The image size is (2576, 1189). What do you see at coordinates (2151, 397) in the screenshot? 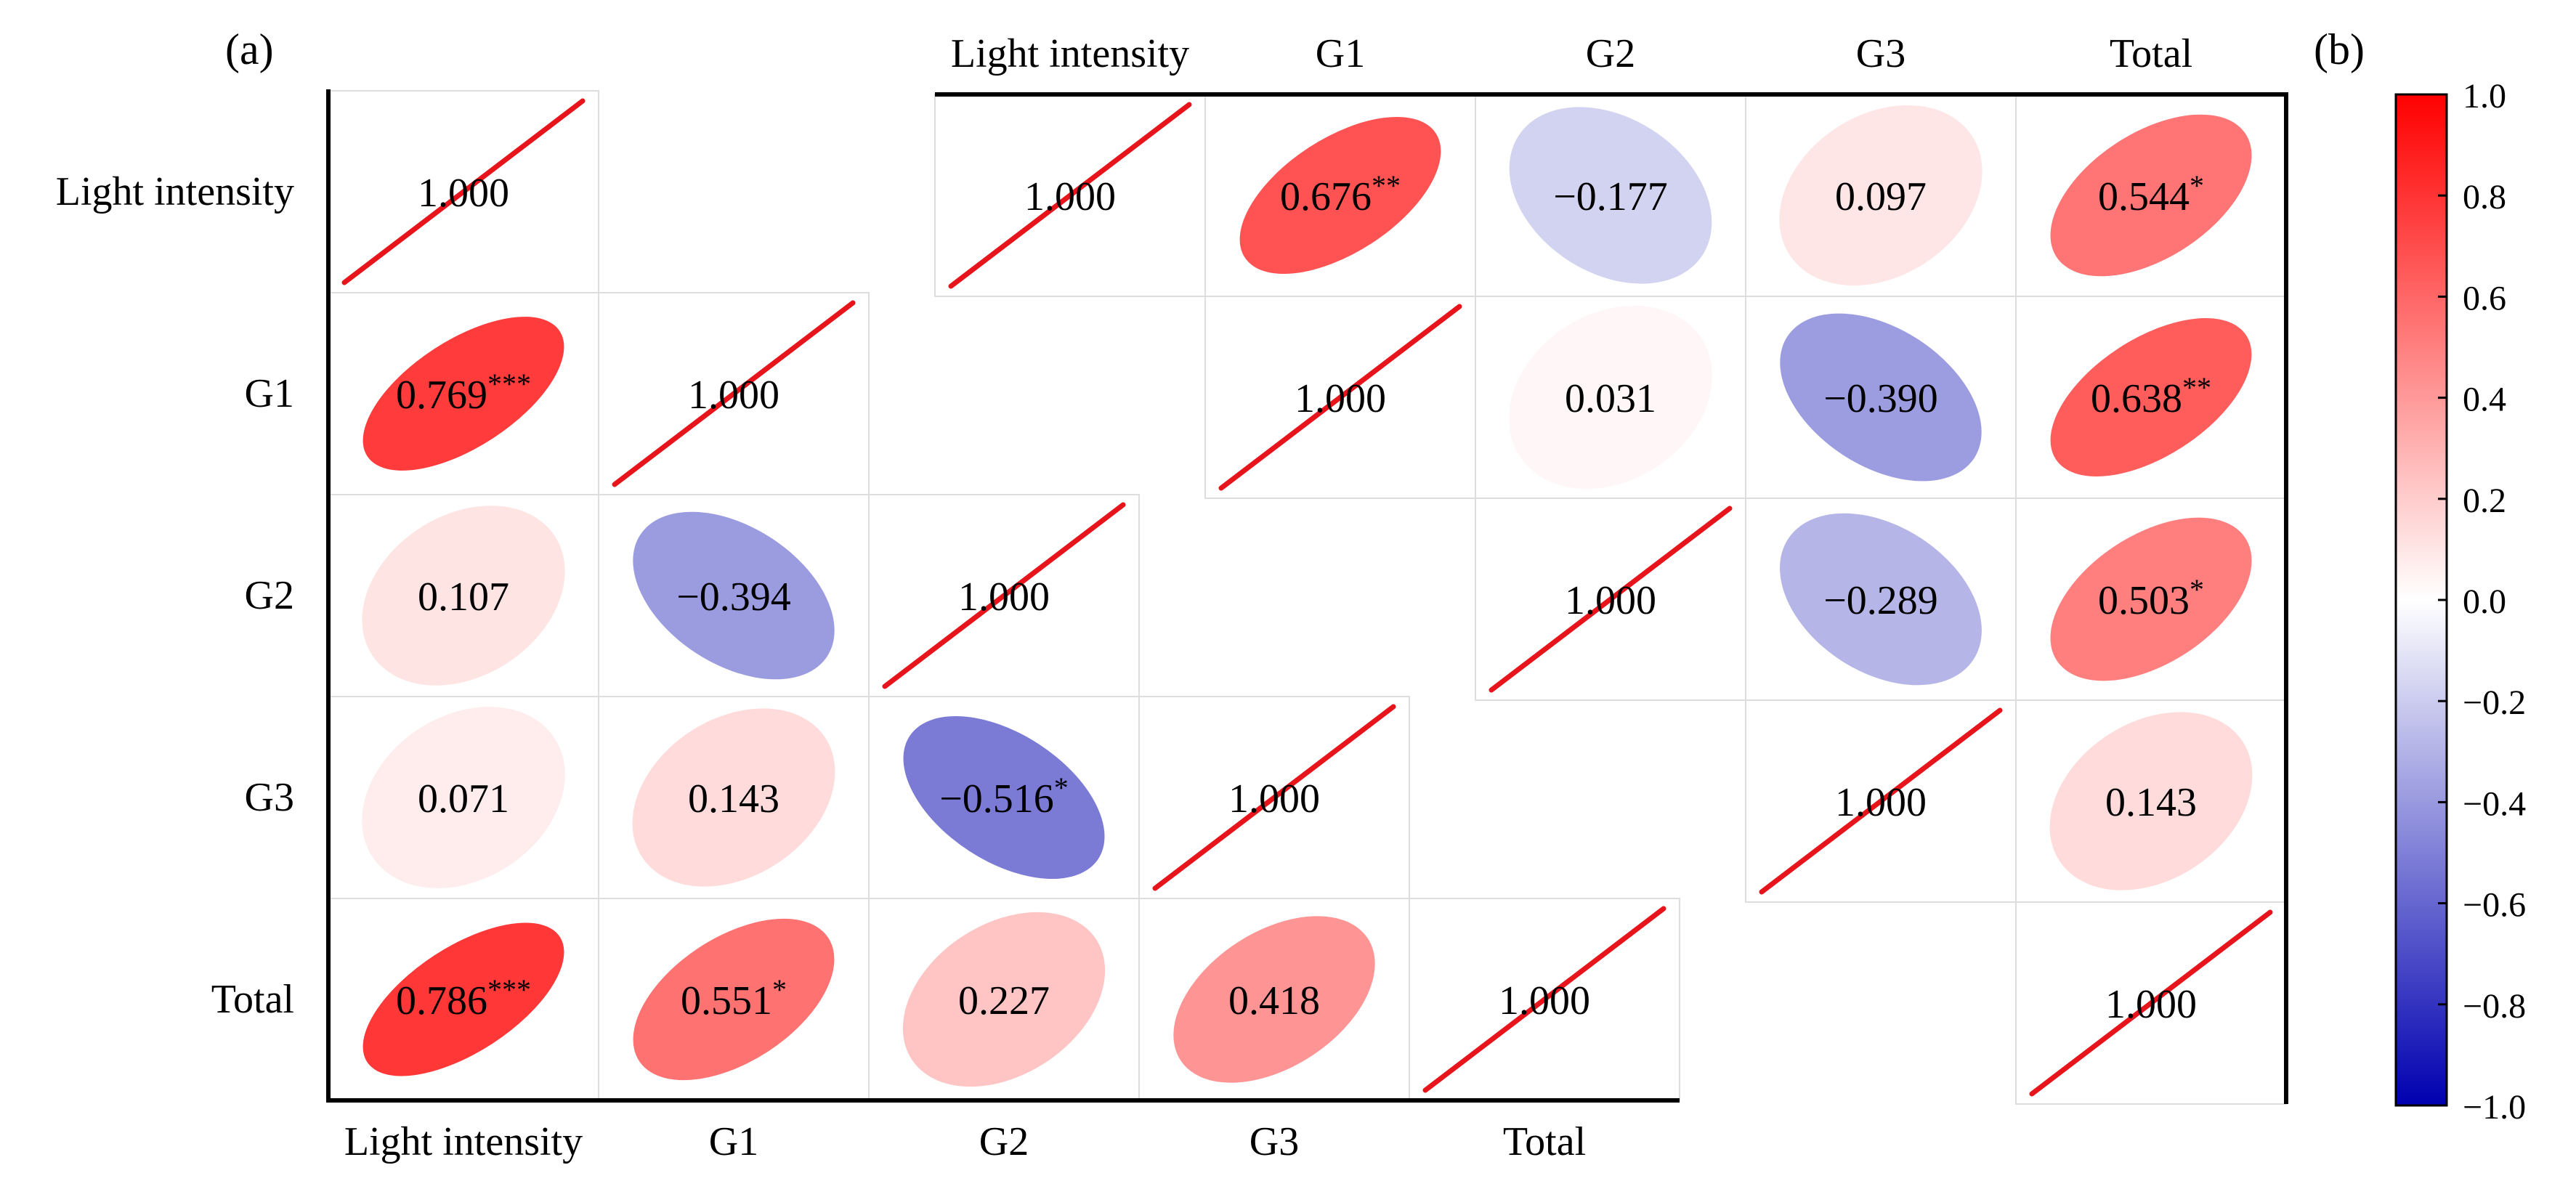
I see `correlation-ellipse-upper-g1-total` at bounding box center [2151, 397].